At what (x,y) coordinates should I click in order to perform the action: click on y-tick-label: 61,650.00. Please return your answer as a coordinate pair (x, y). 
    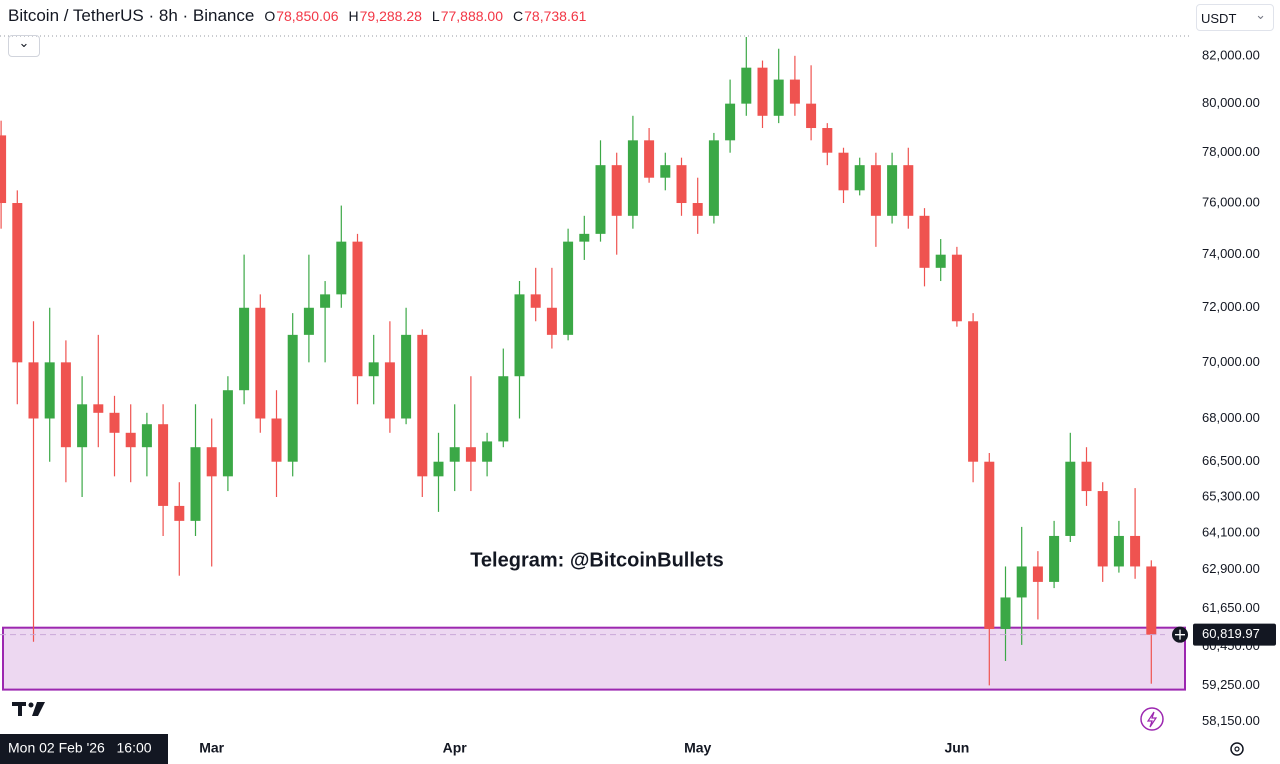
    Looking at the image, I should click on (1231, 607).